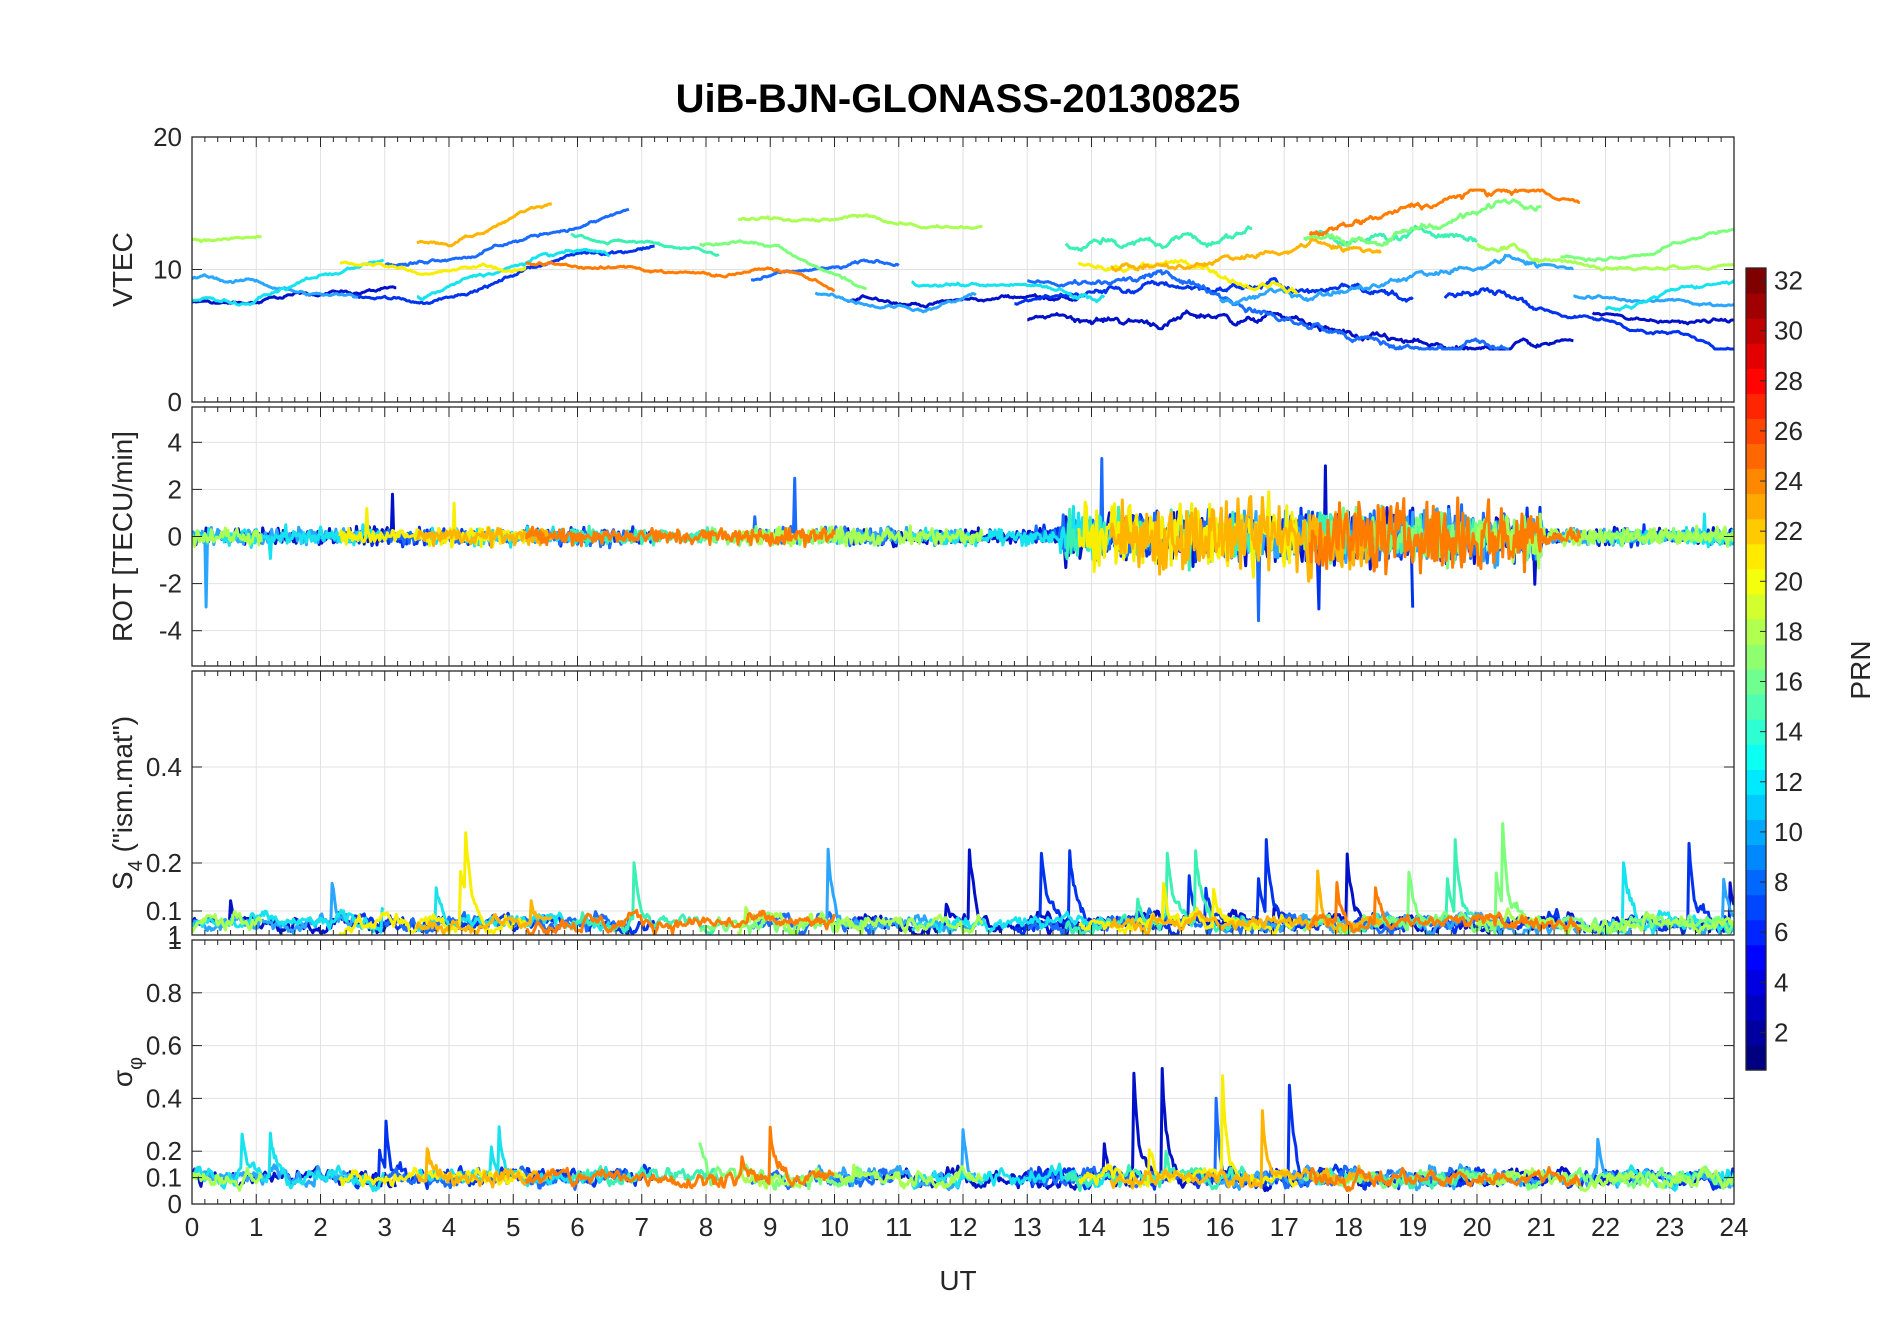  I want to click on y-tick-label-rot: -4, so click(170, 631).